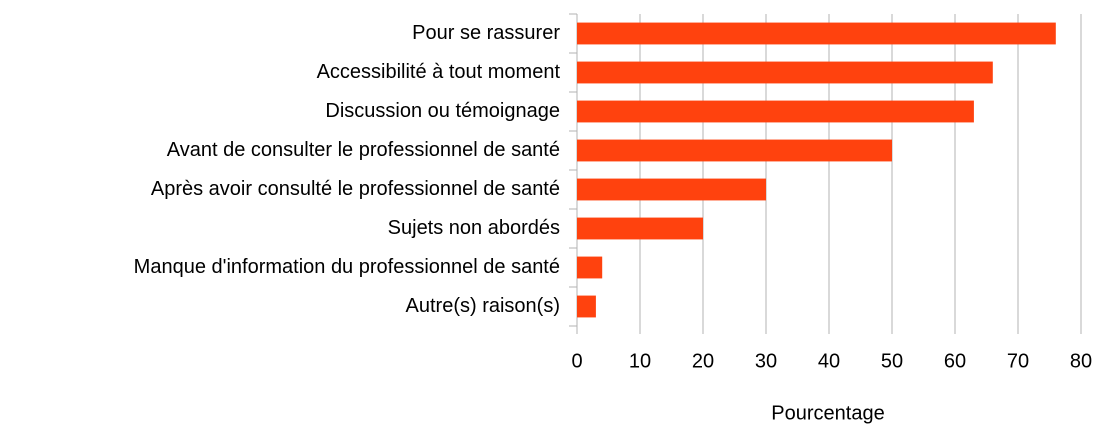 The image size is (1097, 430). I want to click on x-tick-label: 60, so click(955, 361).